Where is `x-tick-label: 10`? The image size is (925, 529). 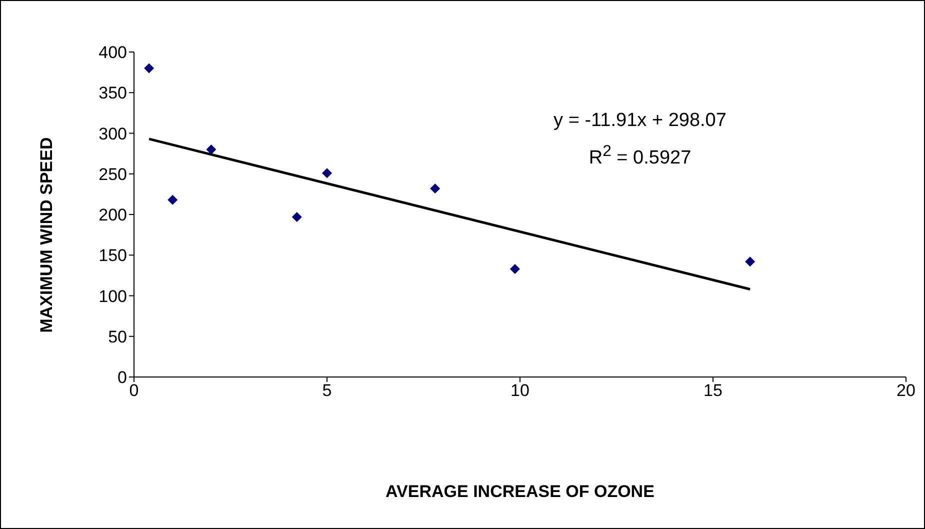 x-tick-label: 10 is located at coordinates (520, 390).